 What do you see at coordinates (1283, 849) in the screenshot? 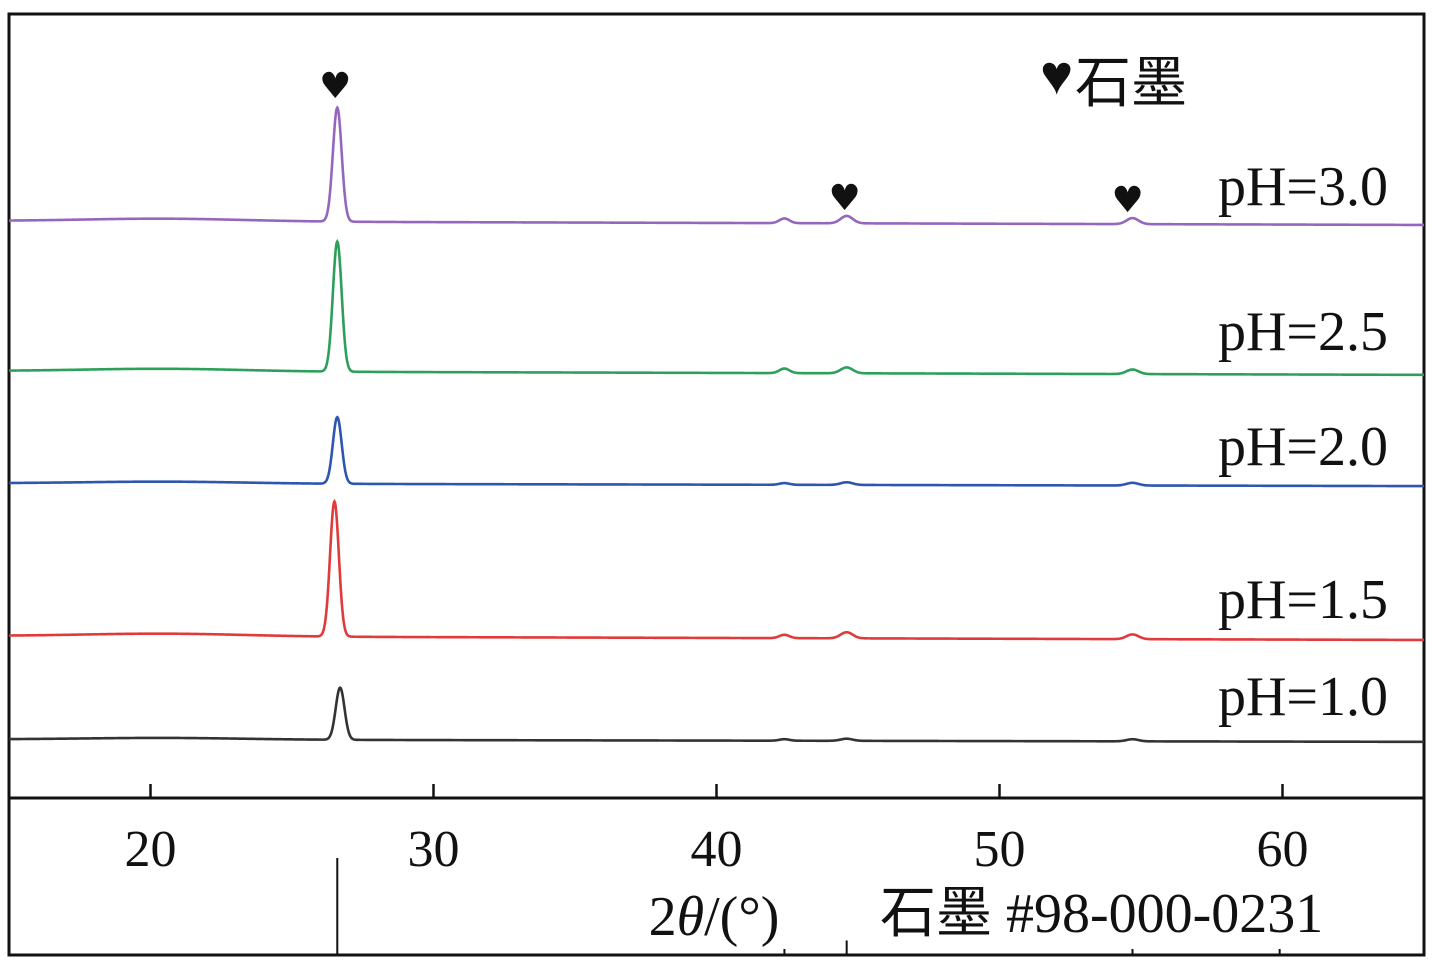
I see `x-tick-label: 60` at bounding box center [1283, 849].